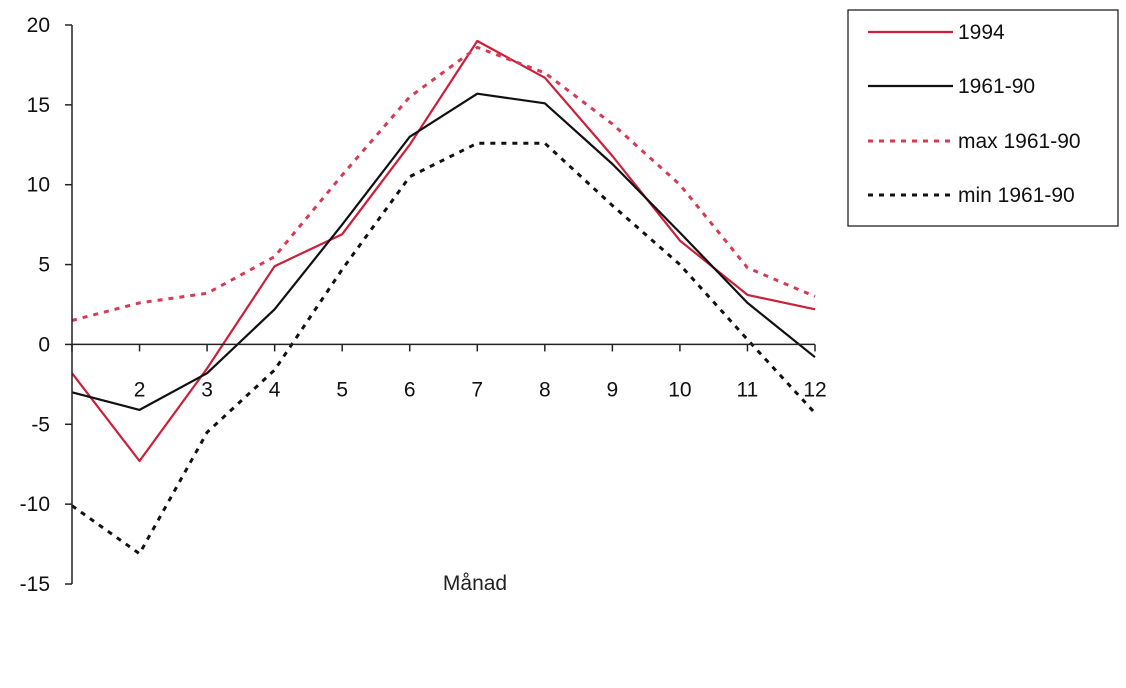 This screenshot has width=1126, height=688. Describe the element at coordinates (275, 389) in the screenshot. I see `x-tick-label: 4` at that location.